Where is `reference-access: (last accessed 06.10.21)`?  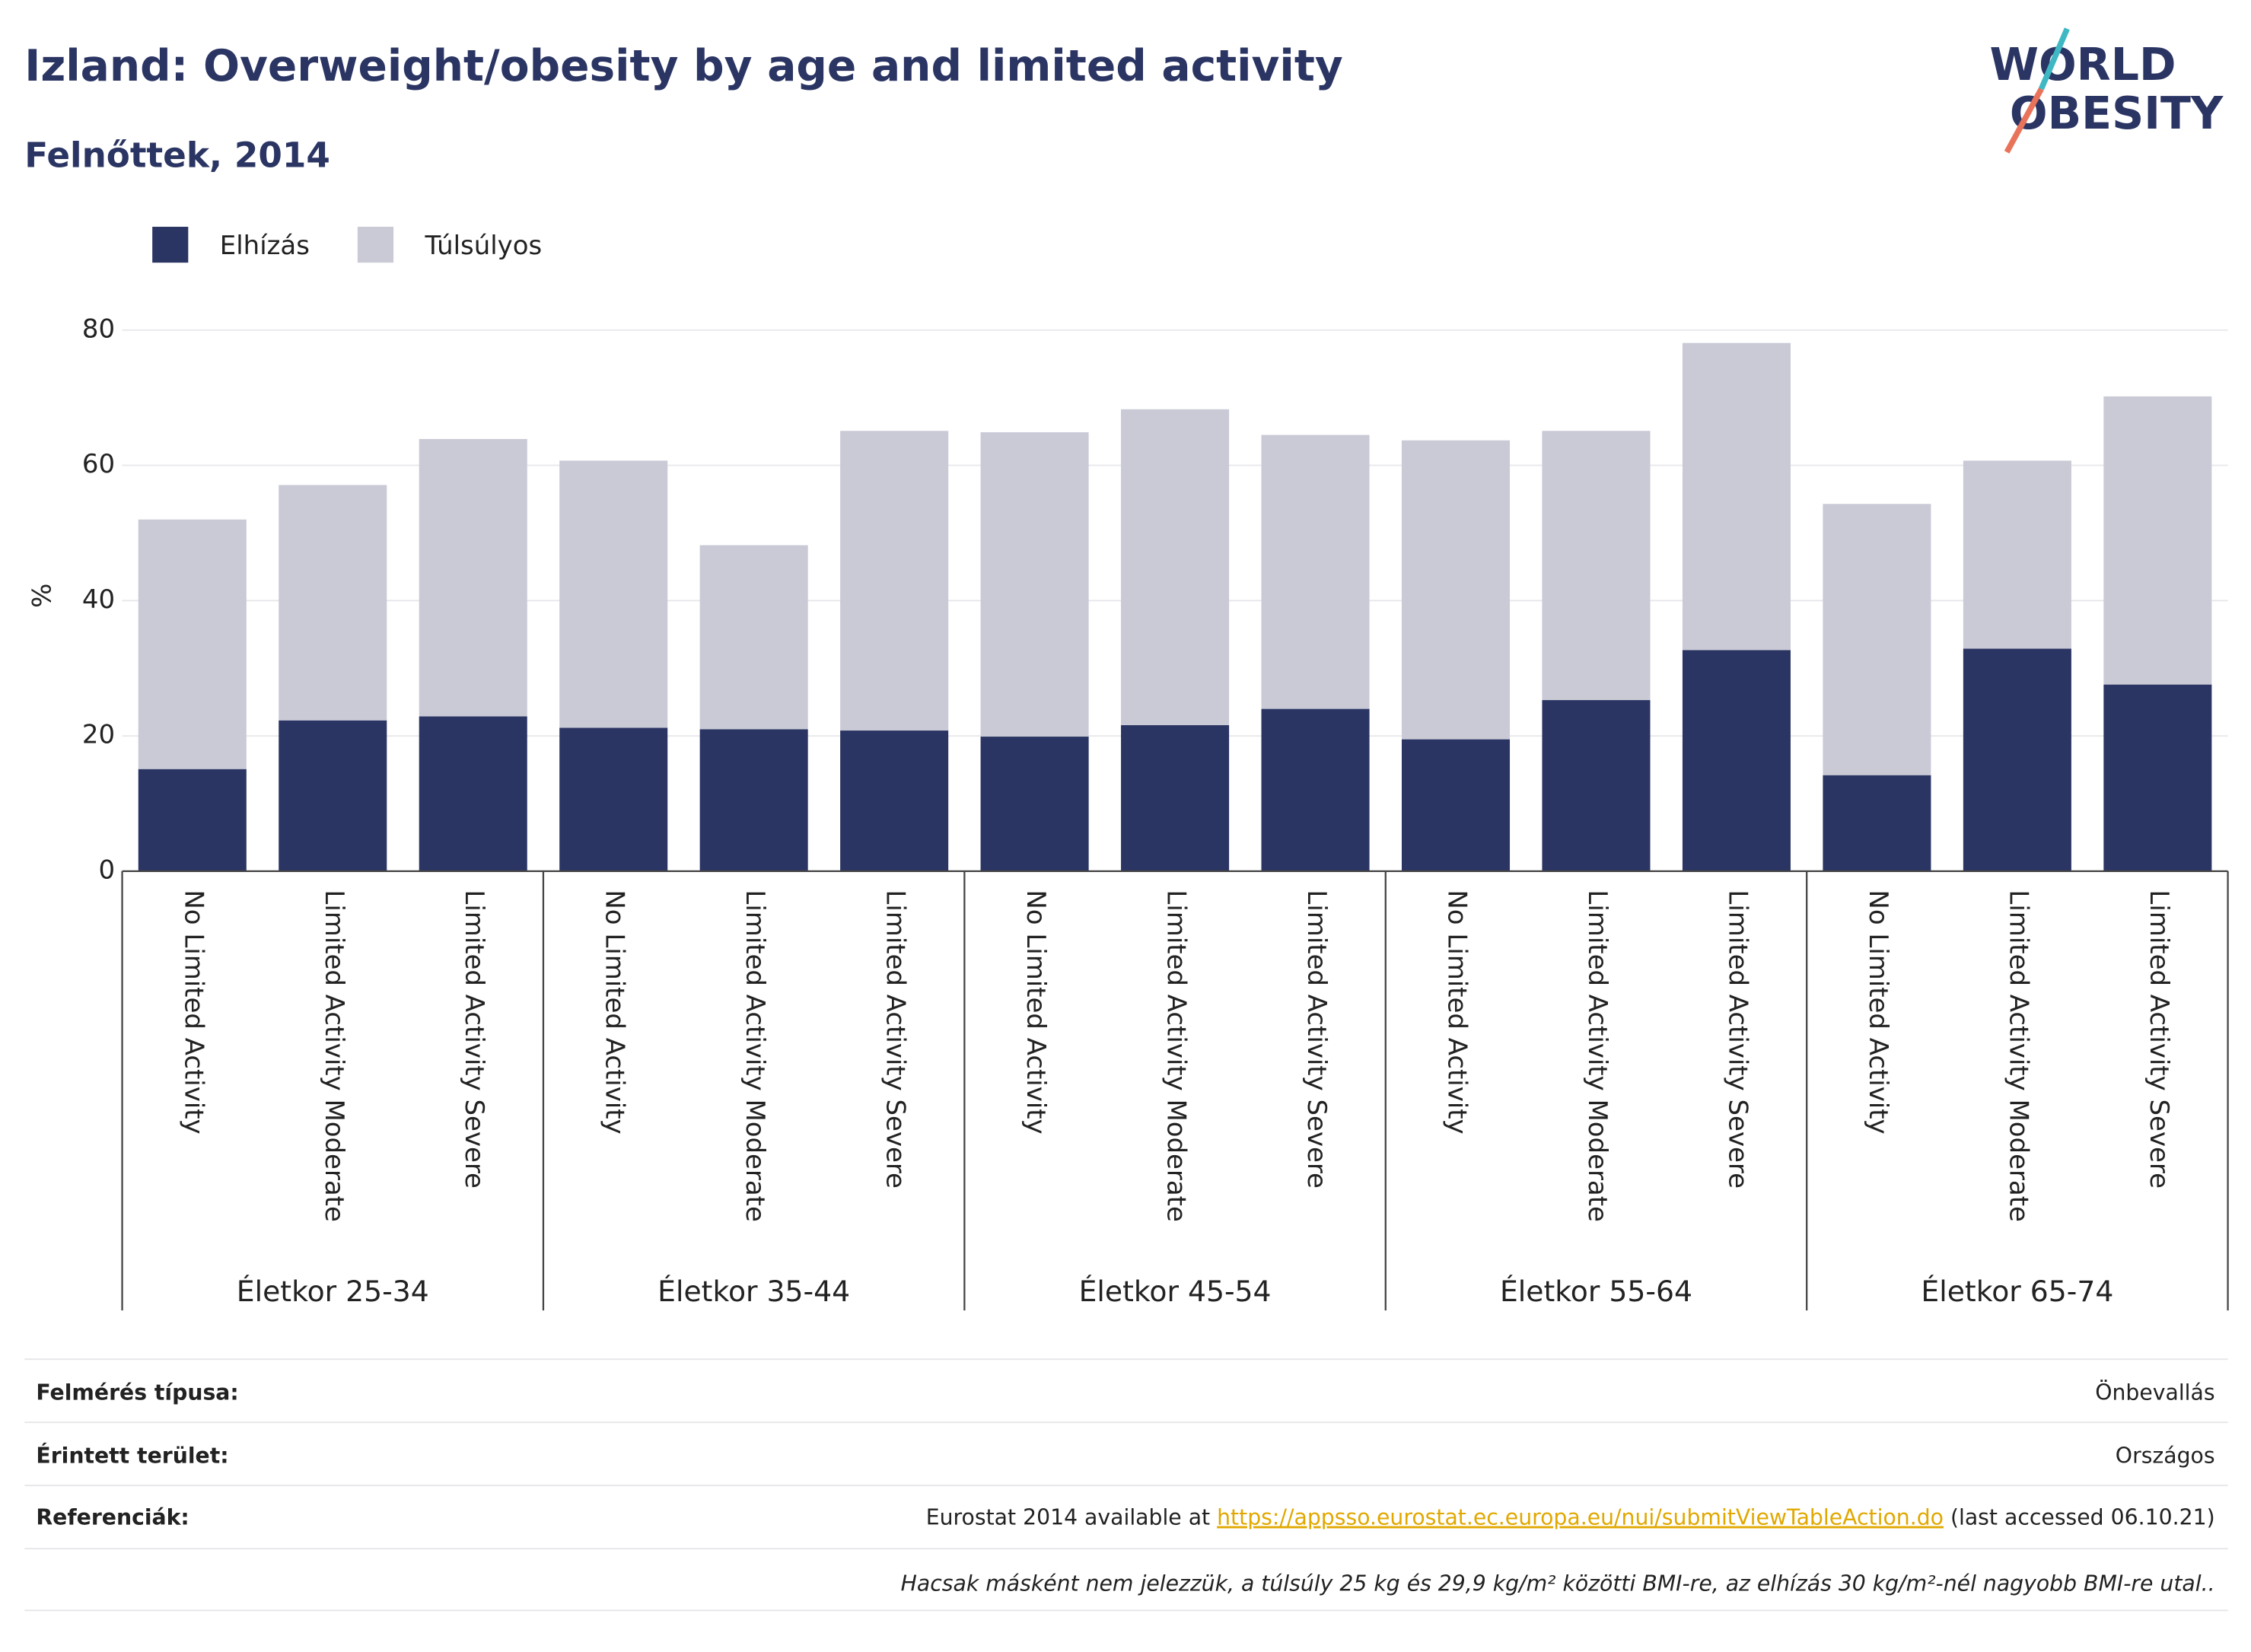
reference-access: (last accessed 06.10.21) is located at coordinates (2079, 1517).